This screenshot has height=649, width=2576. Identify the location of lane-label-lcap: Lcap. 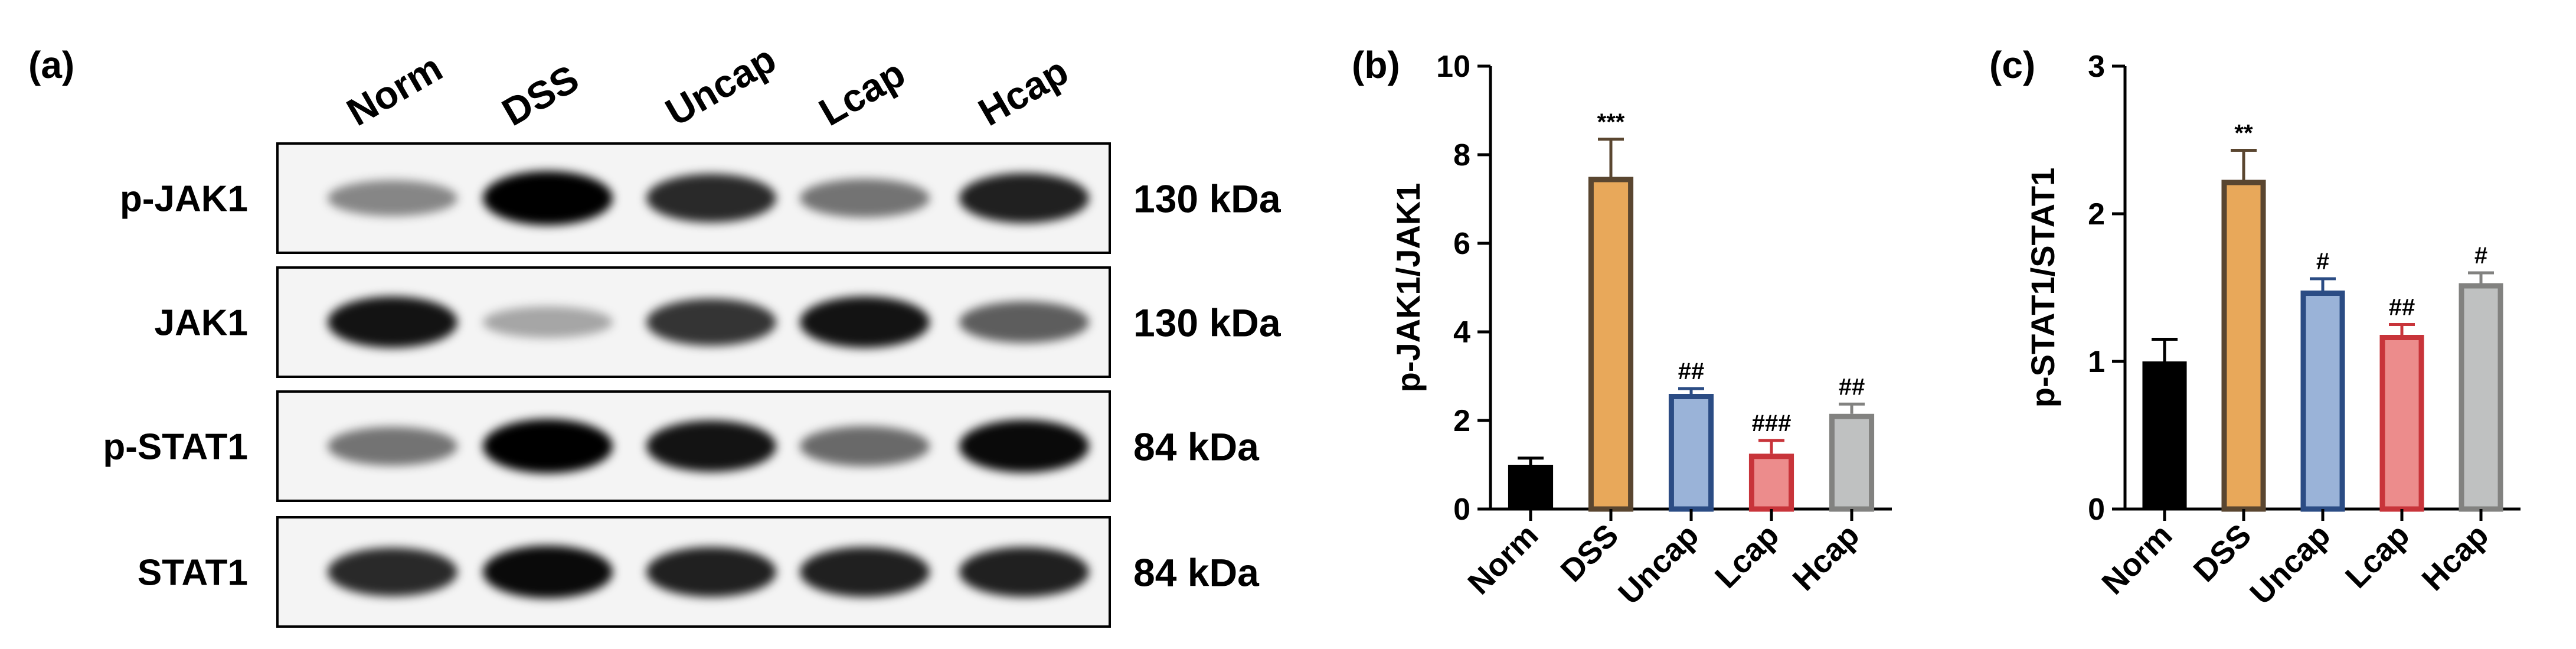
(862, 92).